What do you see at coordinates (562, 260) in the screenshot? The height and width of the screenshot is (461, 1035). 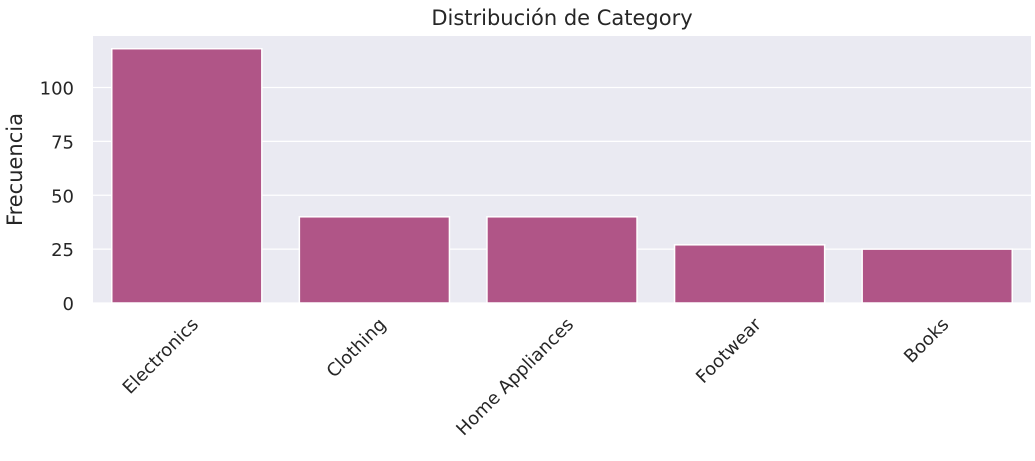 I see `bar-home-appliances` at bounding box center [562, 260].